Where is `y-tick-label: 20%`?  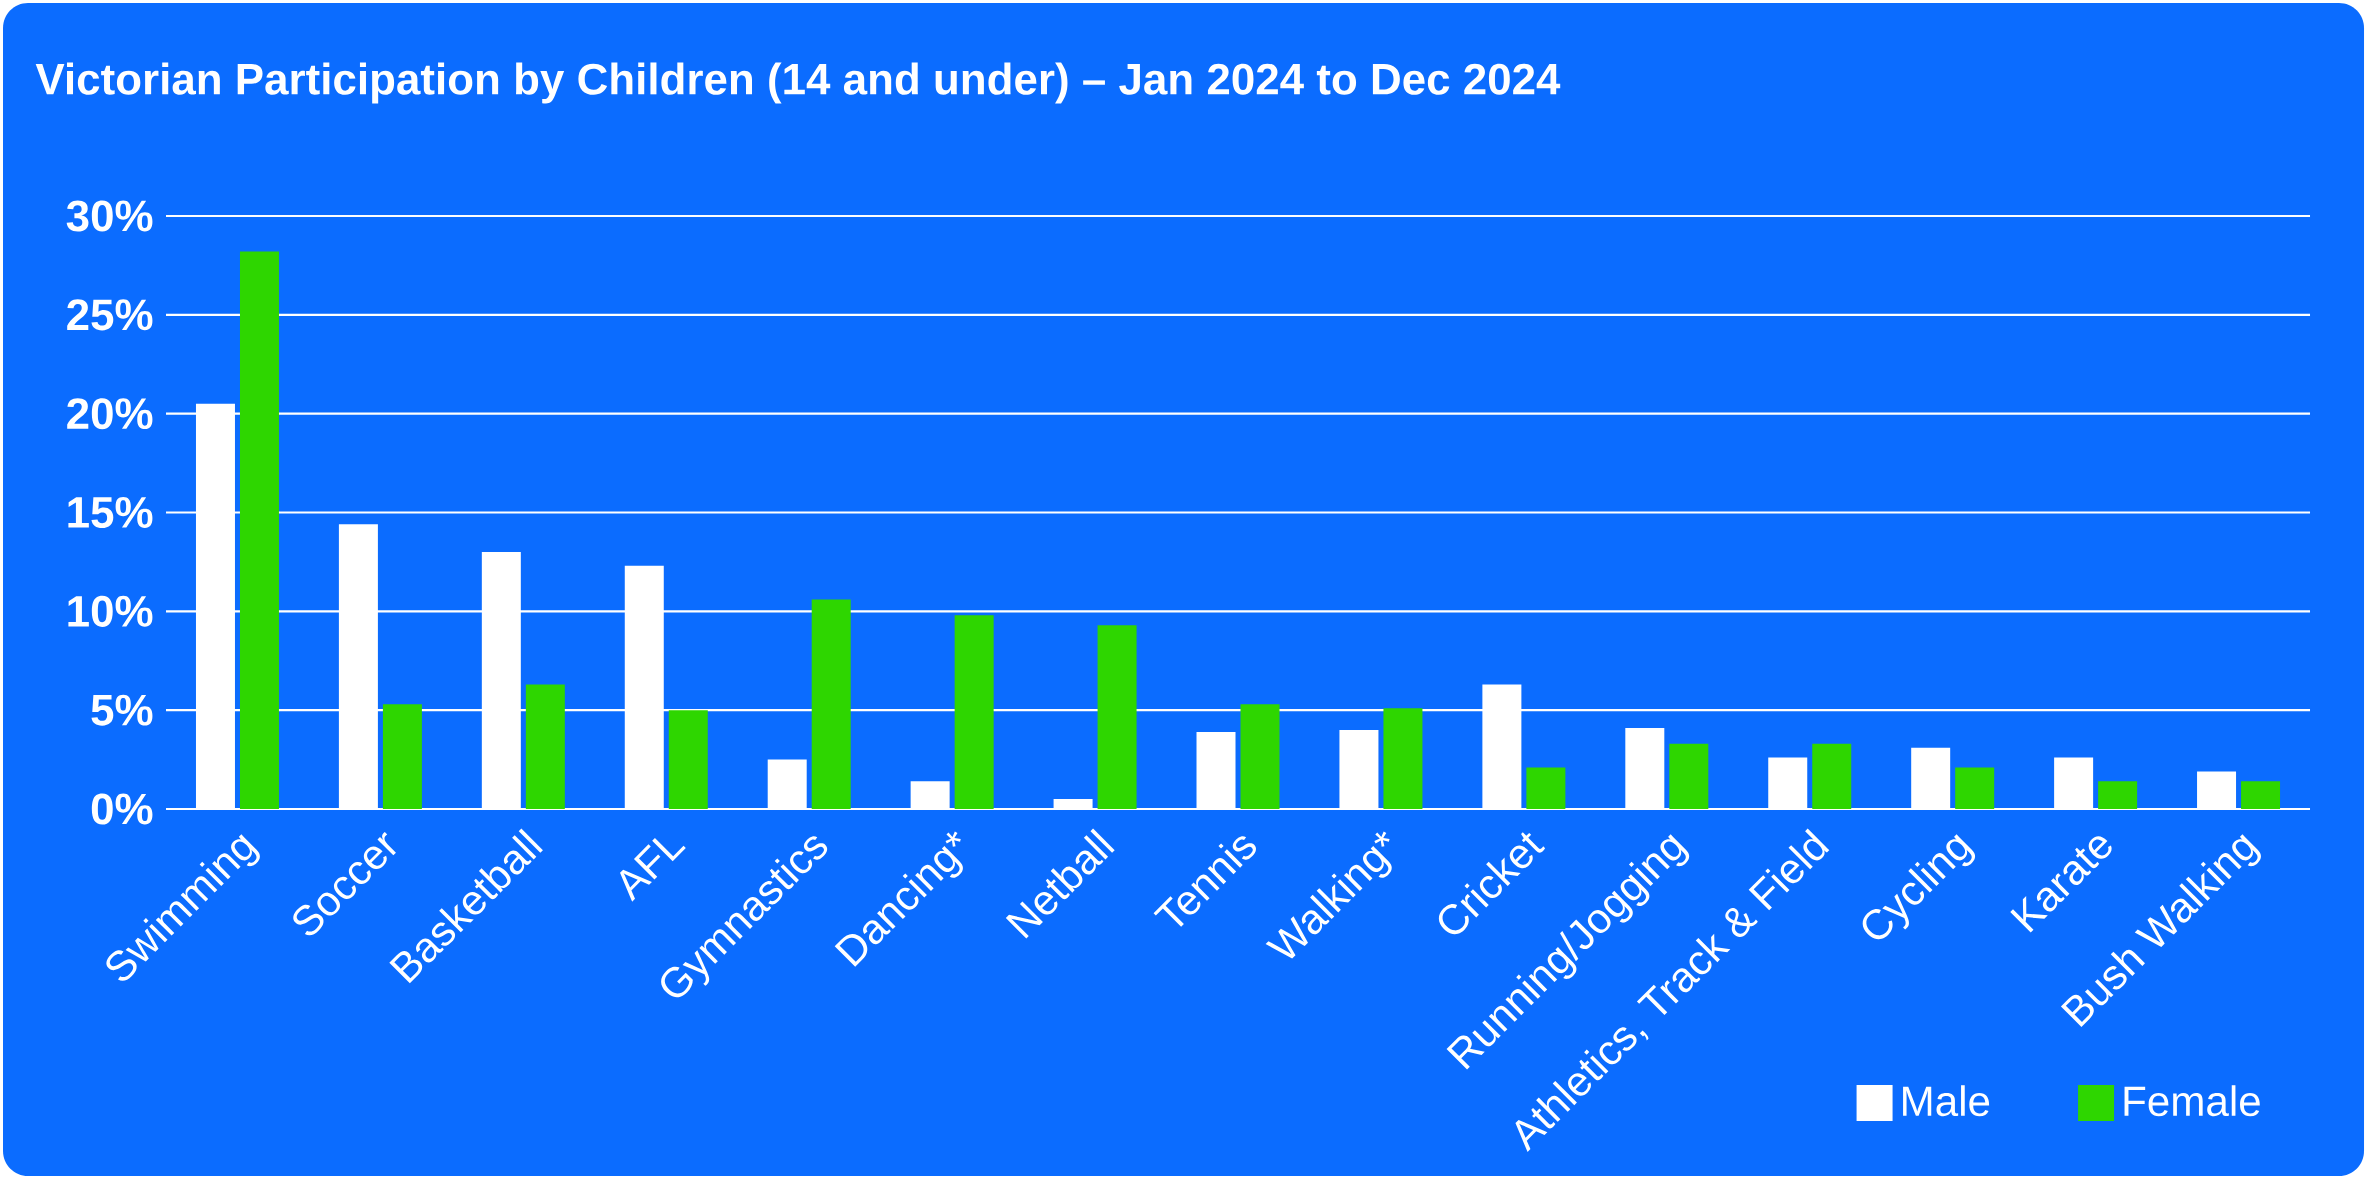 y-tick-label: 20% is located at coordinates (110, 414).